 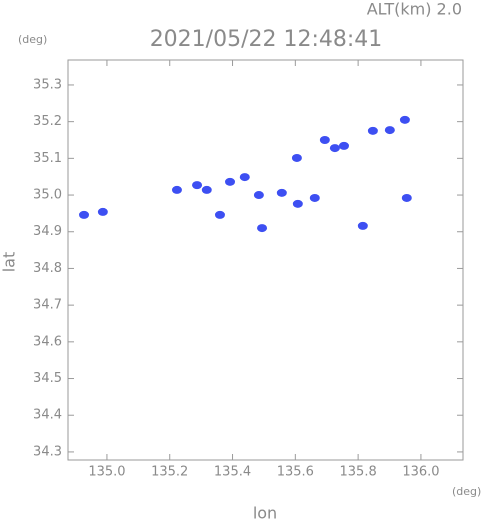 I want to click on y-axis-label: lat, so click(x=9, y=262).